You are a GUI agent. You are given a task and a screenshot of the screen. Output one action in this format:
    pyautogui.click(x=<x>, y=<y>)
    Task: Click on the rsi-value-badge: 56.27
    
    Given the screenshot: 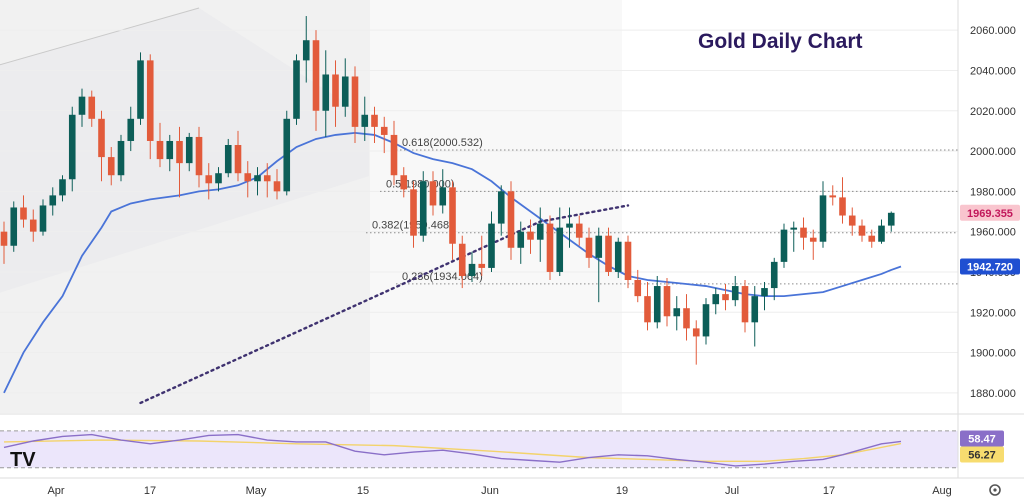 What is the action you would take?
    pyautogui.click(x=982, y=454)
    